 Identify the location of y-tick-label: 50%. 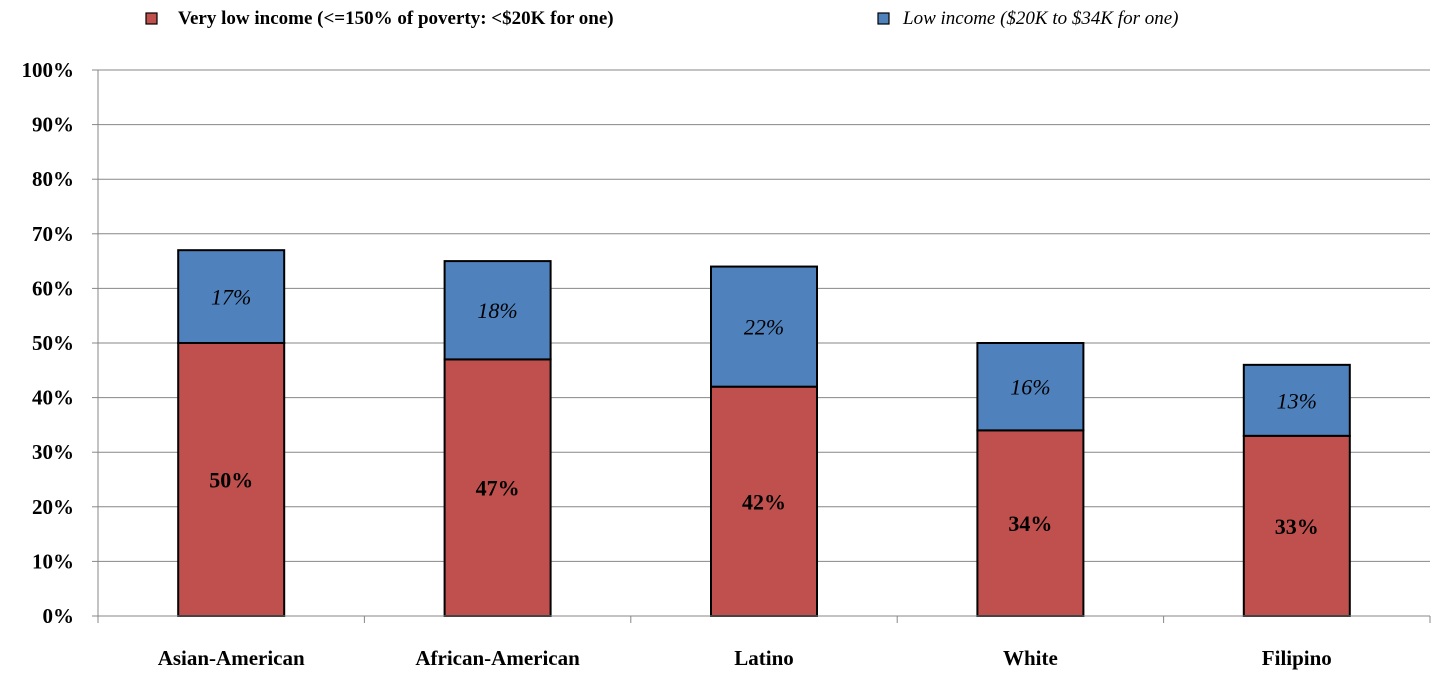
(53, 343).